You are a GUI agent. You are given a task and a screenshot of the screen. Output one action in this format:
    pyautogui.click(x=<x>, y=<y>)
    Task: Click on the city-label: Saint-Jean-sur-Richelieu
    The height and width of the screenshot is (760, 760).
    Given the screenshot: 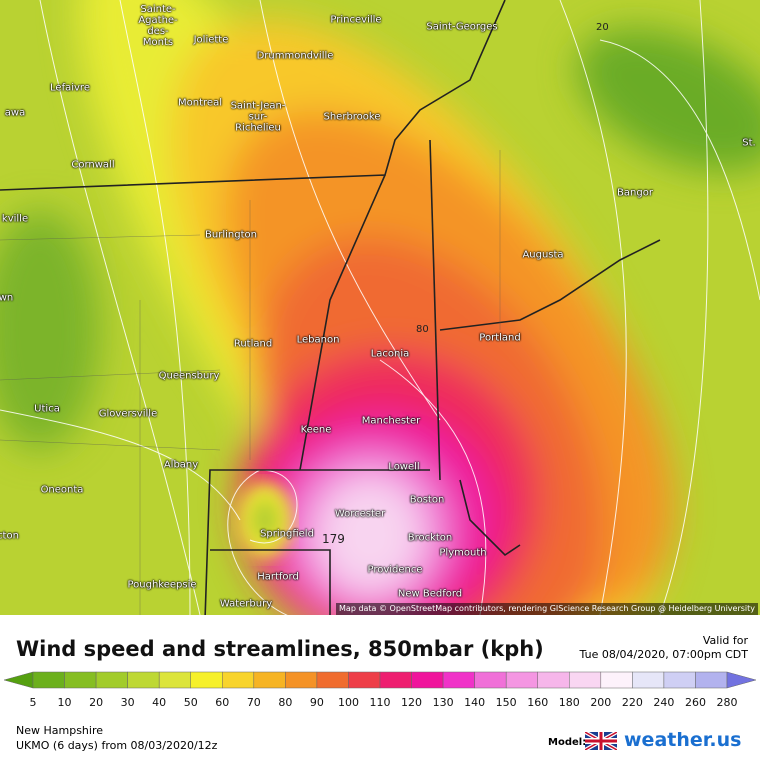 What is the action you would take?
    pyautogui.click(x=258, y=117)
    